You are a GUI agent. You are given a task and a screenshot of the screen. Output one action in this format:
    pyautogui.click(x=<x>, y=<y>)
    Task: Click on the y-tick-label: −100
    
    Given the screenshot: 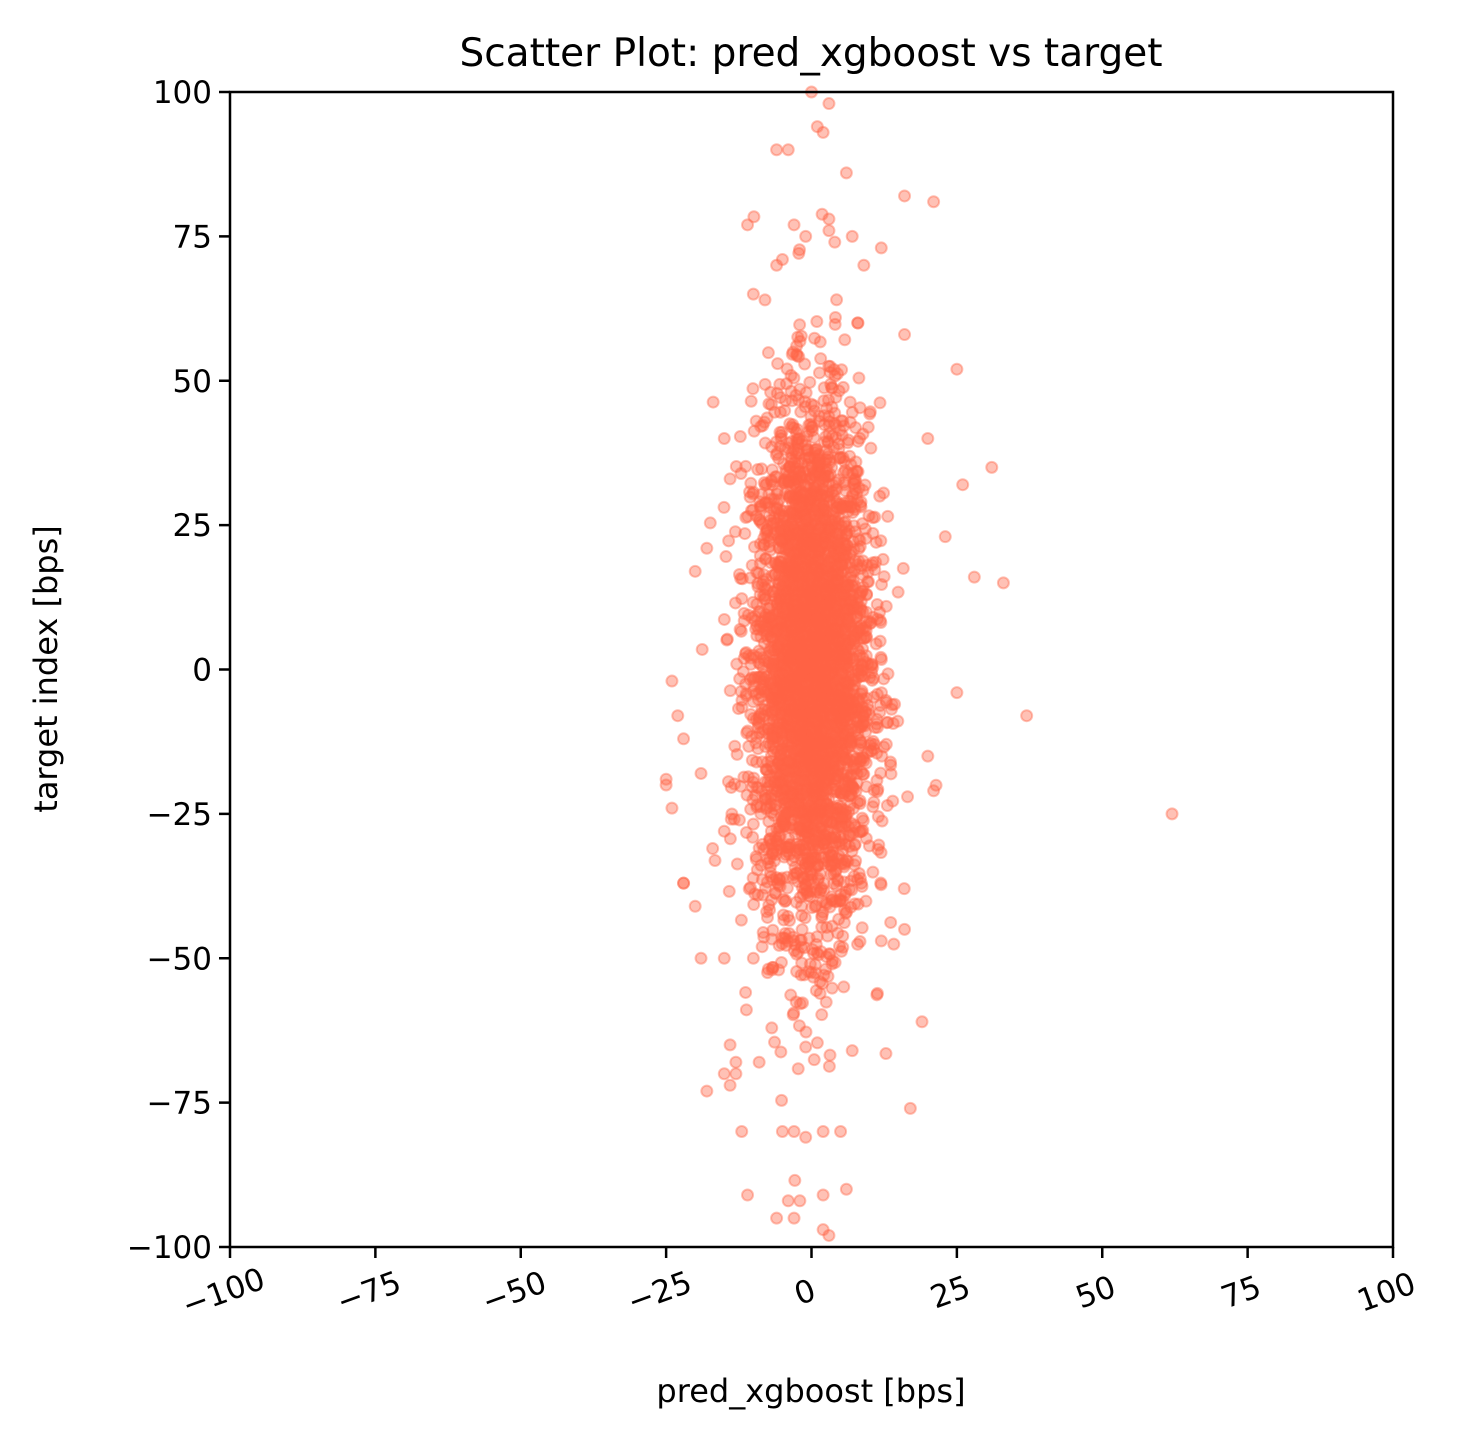 What is the action you would take?
    pyautogui.click(x=169, y=1248)
    